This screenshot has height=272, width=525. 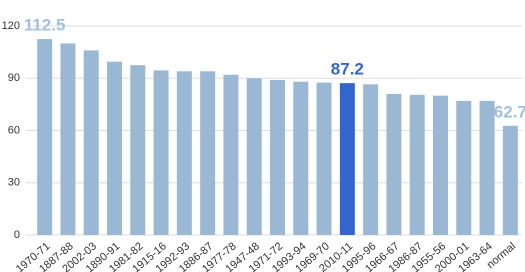 What do you see at coordinates (347, 69) in the screenshot?
I see `value-label: 87.2` at bounding box center [347, 69].